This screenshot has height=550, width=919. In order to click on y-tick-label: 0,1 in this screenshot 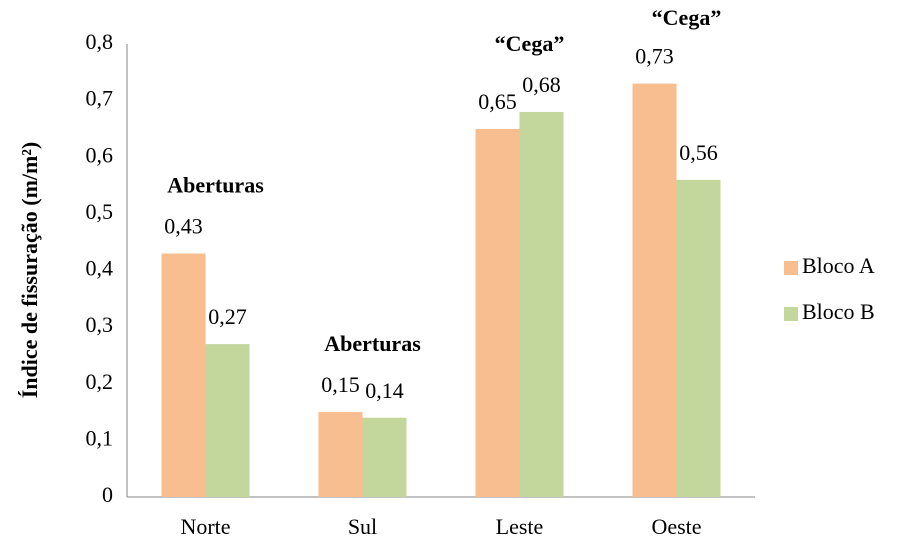, I will do `click(100, 437)`.